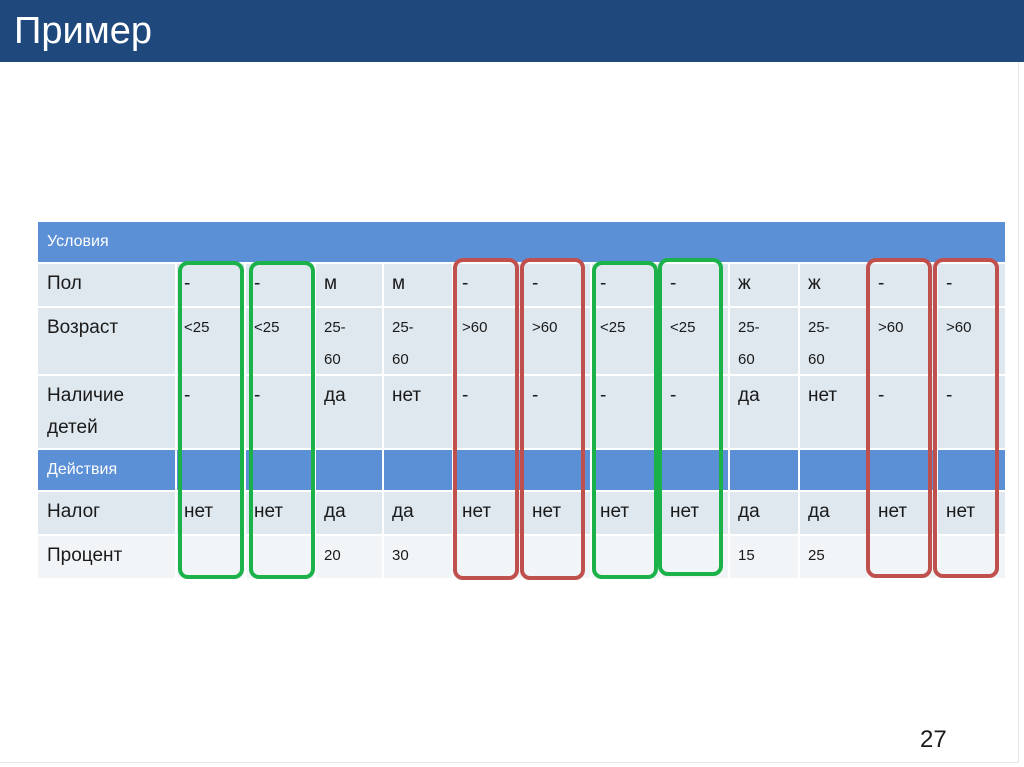 The image size is (1024, 767). Describe the element at coordinates (400, 555) in the screenshot. I see `table-cell: 30` at that location.